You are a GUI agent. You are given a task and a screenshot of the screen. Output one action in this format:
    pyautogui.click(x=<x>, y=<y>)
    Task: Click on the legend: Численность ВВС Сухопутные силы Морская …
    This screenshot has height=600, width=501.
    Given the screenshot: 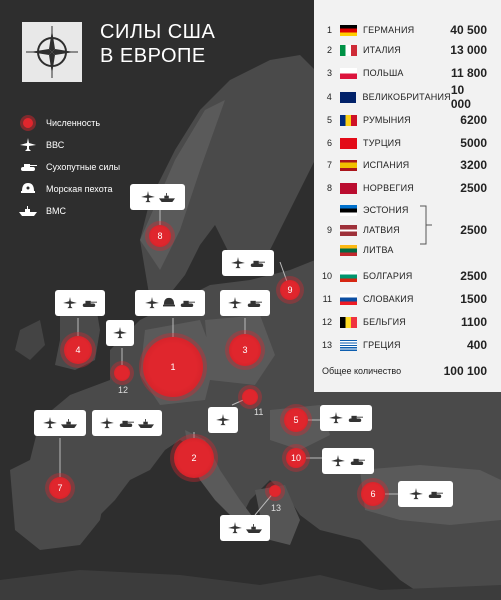 What is the action you would take?
    pyautogui.click(x=69, y=167)
    